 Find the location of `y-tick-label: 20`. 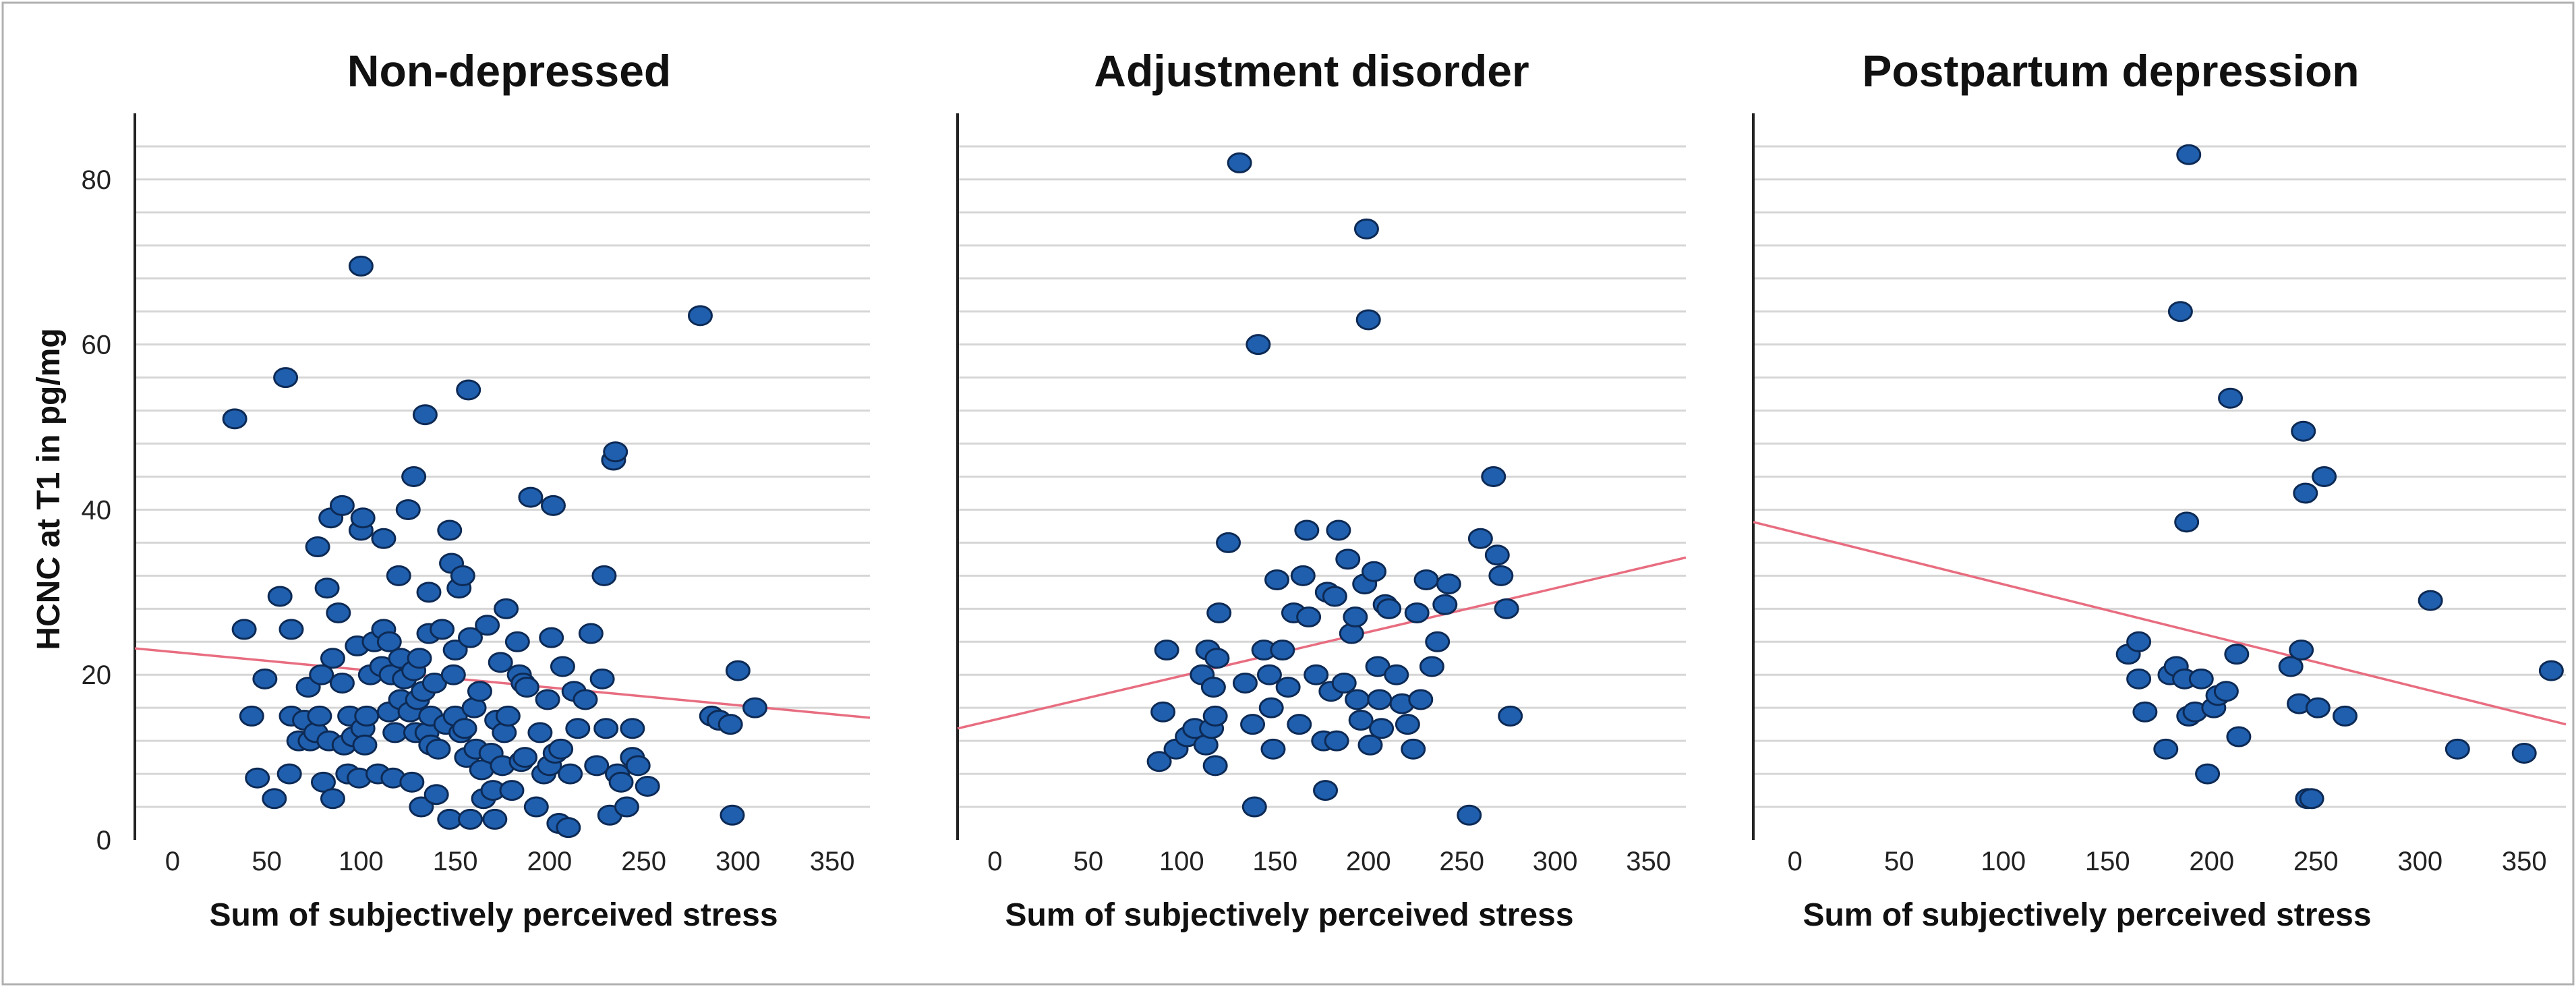

y-tick-label: 20 is located at coordinates (97, 675).